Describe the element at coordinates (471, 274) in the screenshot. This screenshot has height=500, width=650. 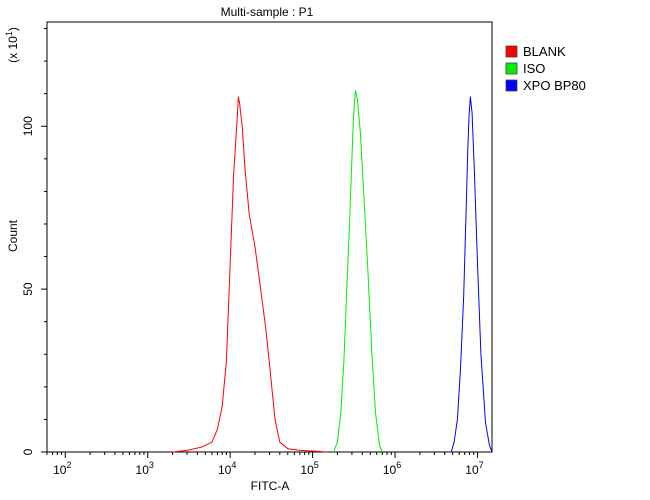
I see `series-line-xpo-bp80` at that location.